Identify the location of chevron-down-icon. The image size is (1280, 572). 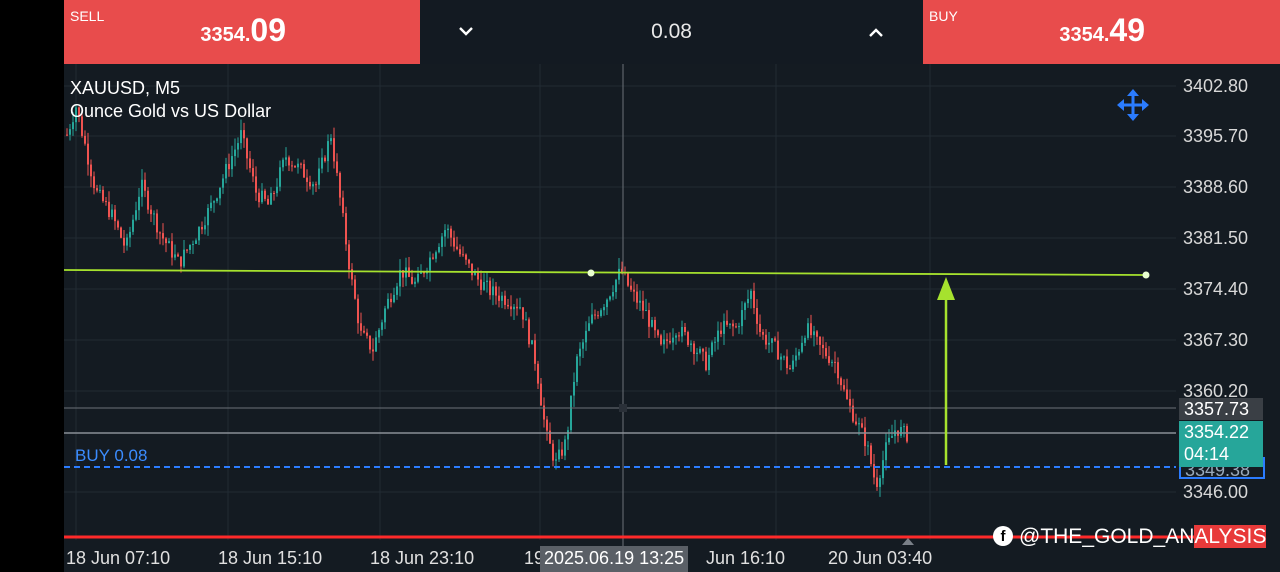
(466, 32).